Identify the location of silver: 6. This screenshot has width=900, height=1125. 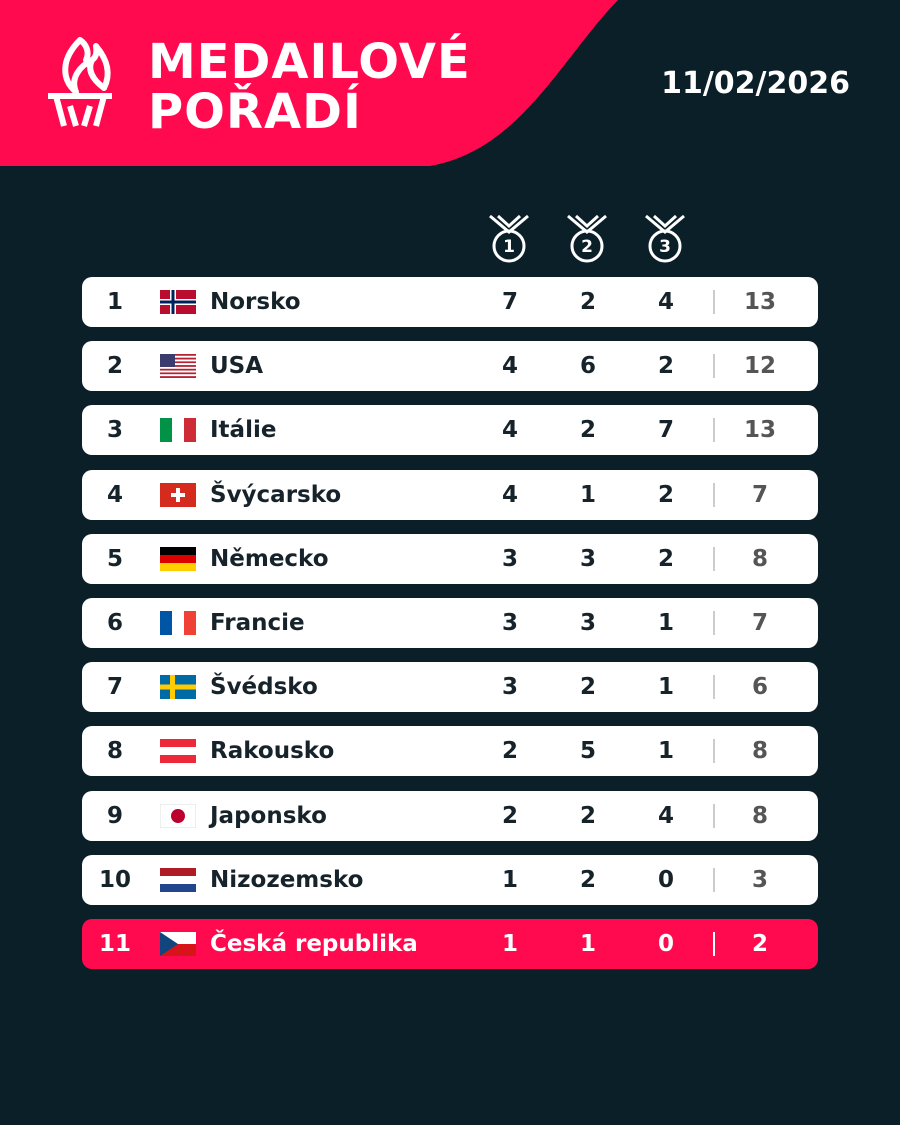
(587, 366).